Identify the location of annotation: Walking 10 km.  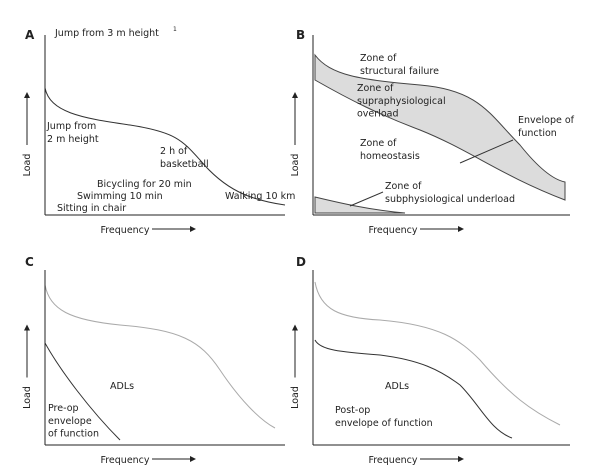
(260, 196).